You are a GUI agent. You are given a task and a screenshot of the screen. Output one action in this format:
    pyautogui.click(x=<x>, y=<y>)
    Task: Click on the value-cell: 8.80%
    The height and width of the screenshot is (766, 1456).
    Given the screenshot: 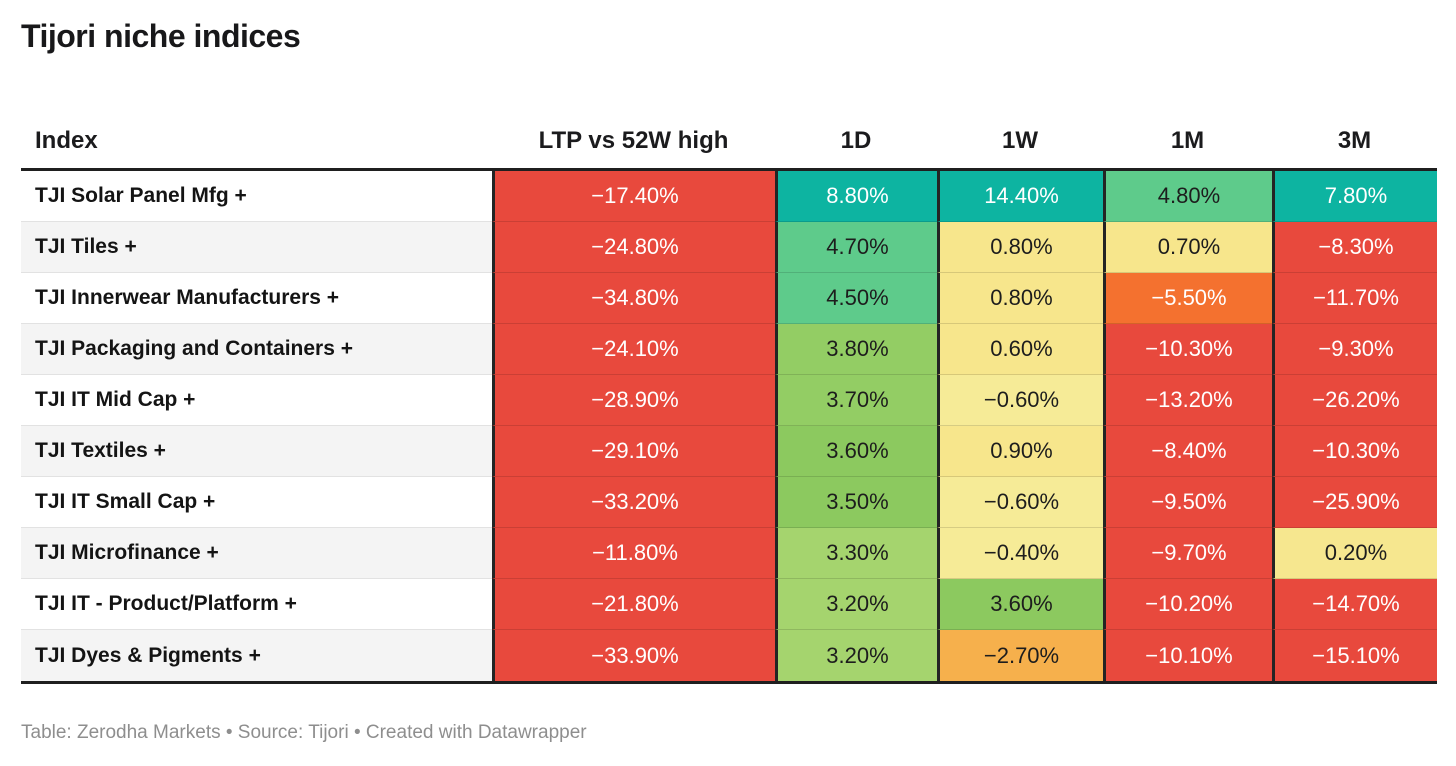 What is the action you would take?
    pyautogui.click(x=856, y=196)
    